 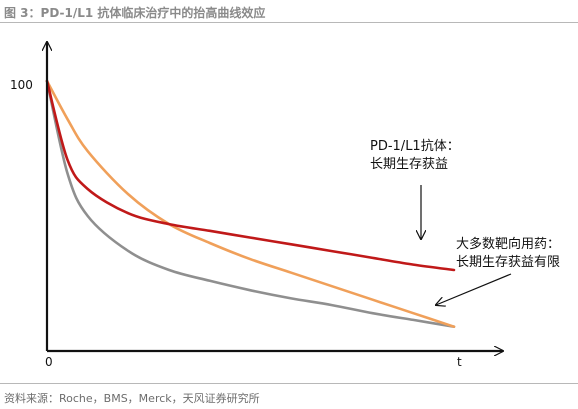 What do you see at coordinates (49, 362) in the screenshot?
I see `x-tick-label: 0` at bounding box center [49, 362].